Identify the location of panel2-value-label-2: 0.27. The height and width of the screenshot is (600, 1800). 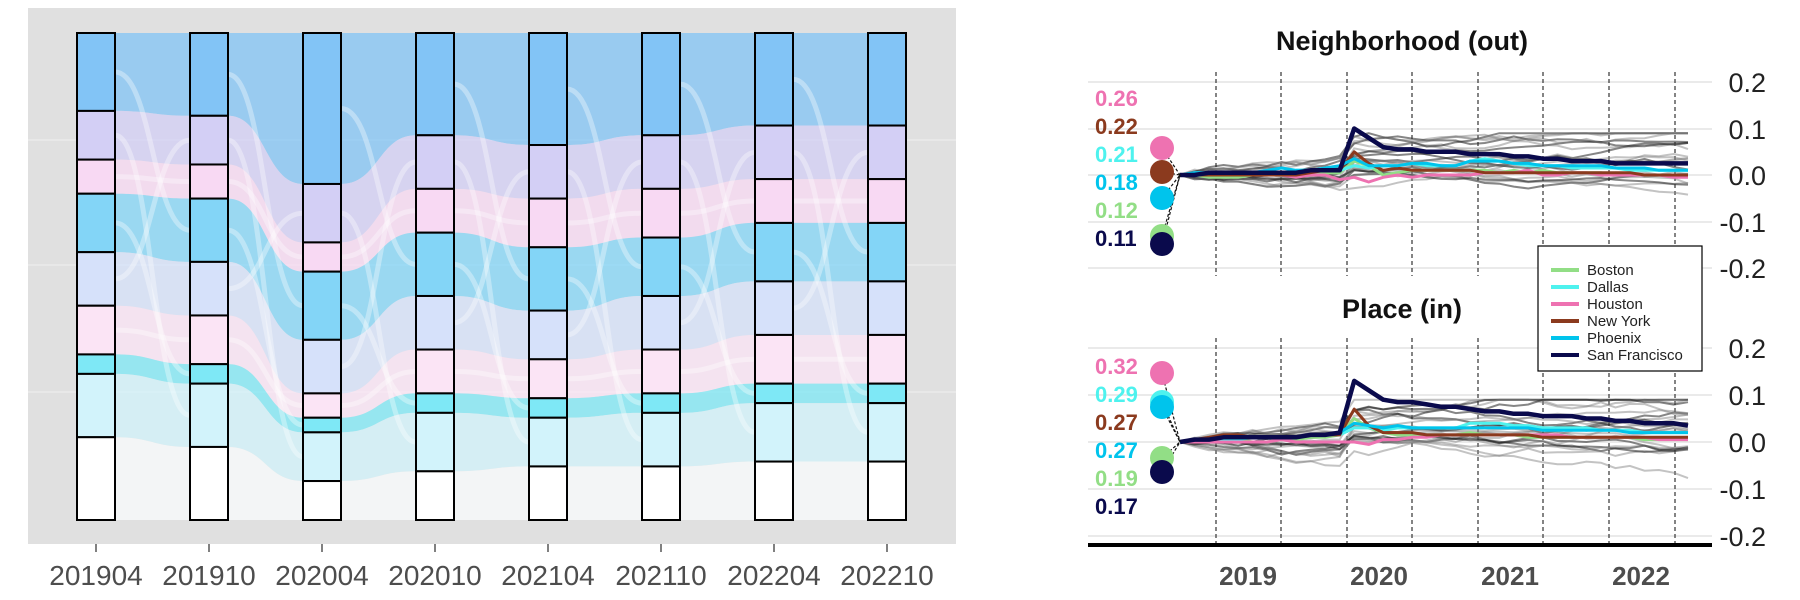
(1116, 422).